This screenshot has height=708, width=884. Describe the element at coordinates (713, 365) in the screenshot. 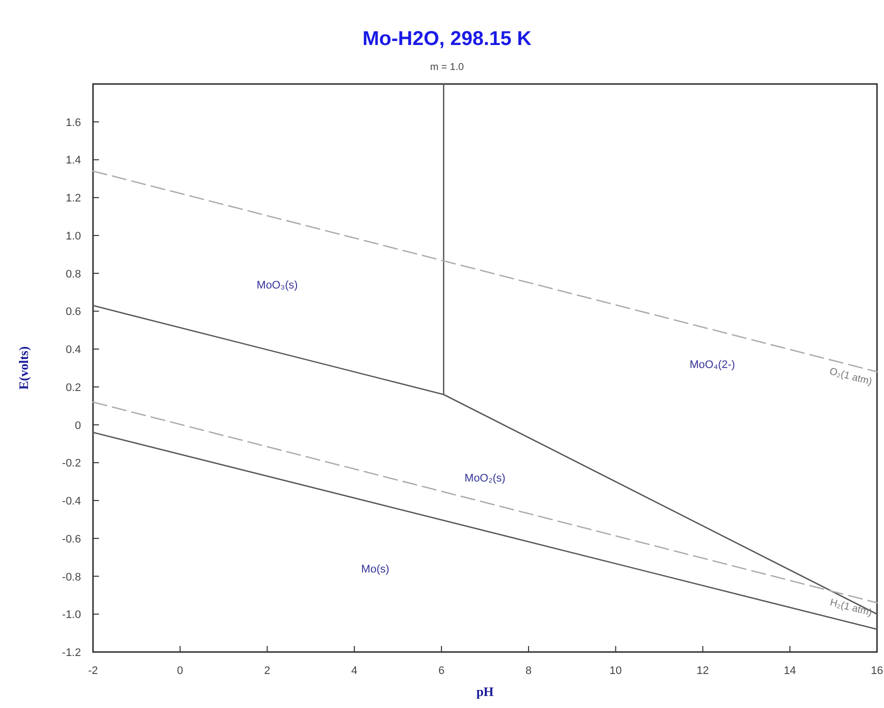

I see `annotation: MoO₄(2-)` at that location.